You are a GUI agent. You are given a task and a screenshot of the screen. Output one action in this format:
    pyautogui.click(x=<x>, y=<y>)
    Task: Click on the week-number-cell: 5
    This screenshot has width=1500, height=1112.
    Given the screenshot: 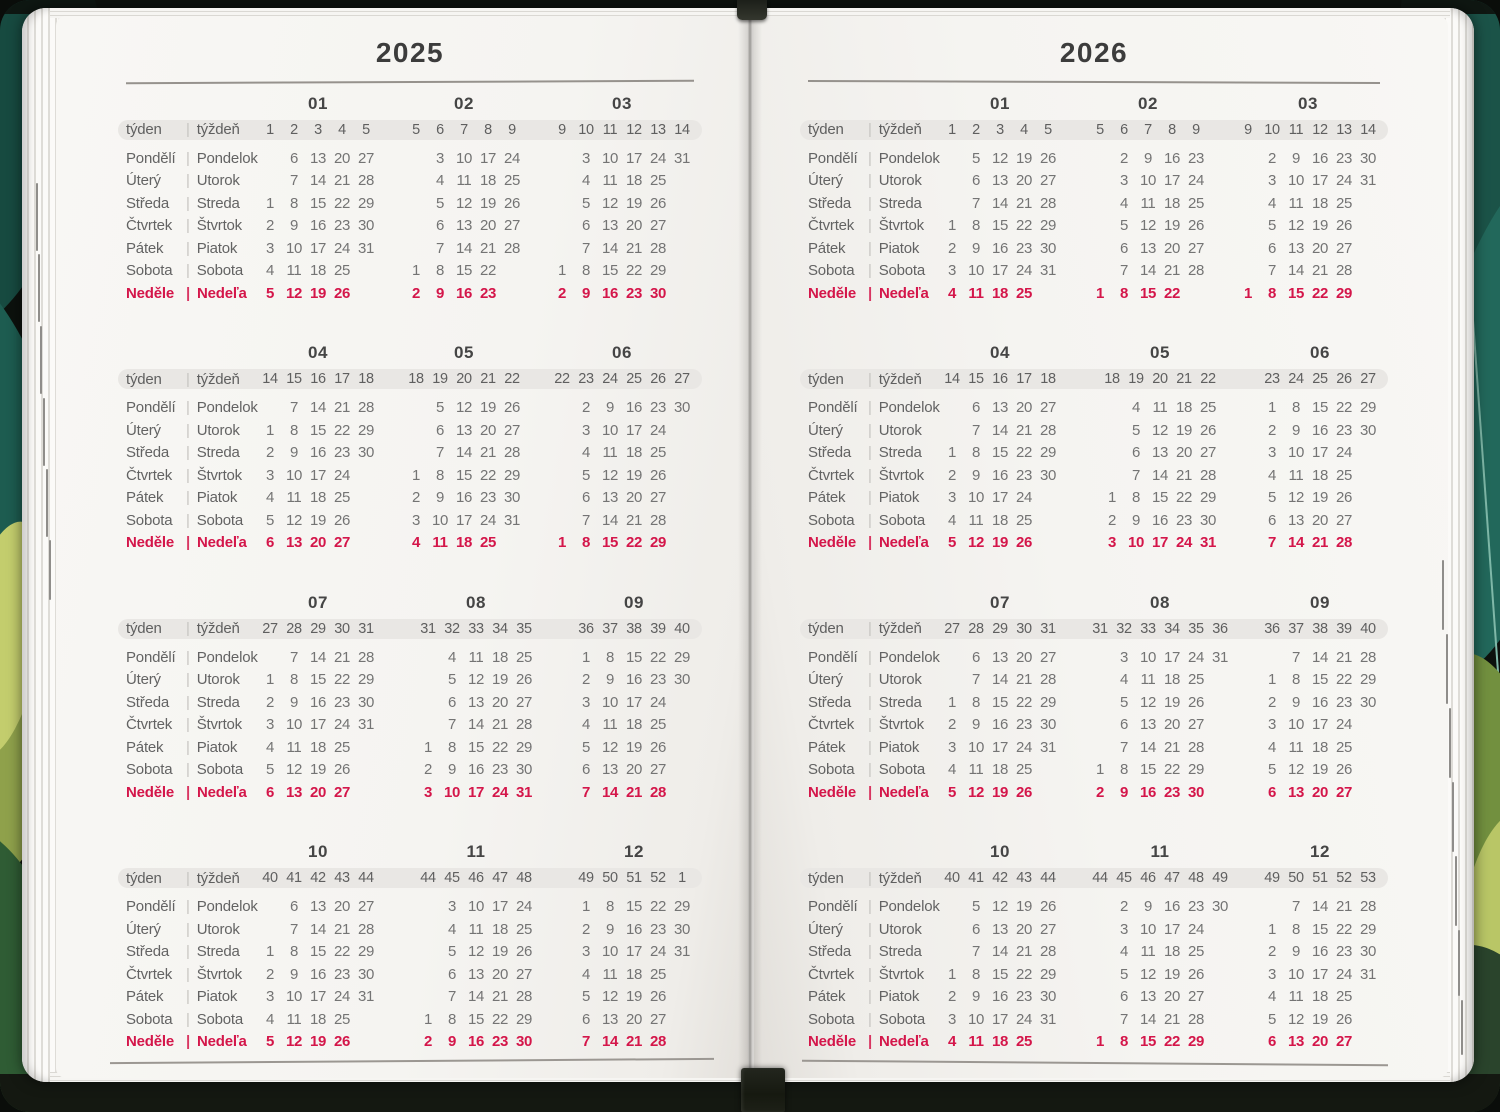 What is the action you would take?
    pyautogui.click(x=1048, y=129)
    